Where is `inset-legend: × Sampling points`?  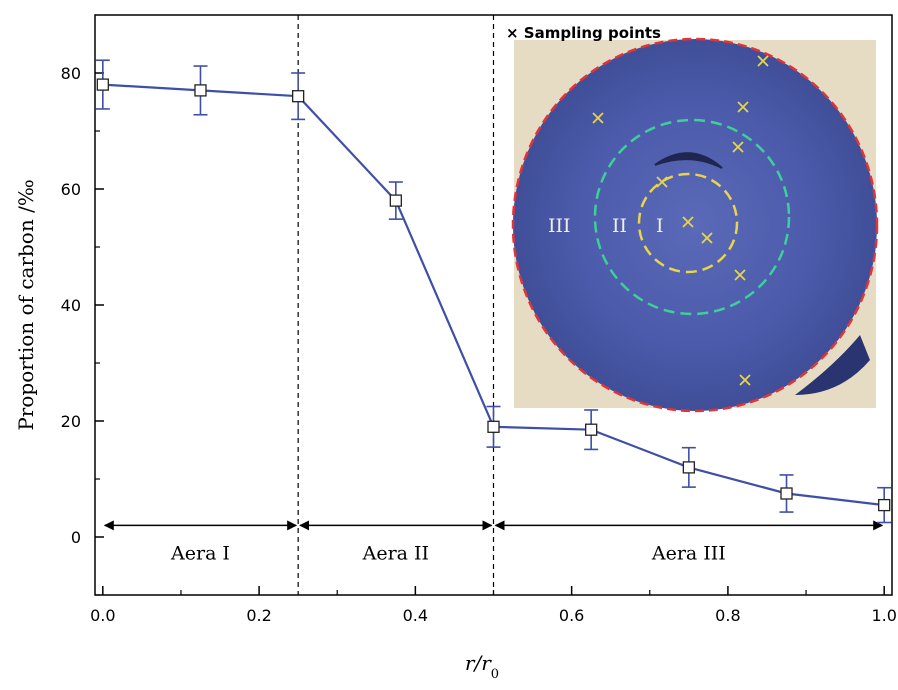 inset-legend: × Sampling points is located at coordinates (583, 33).